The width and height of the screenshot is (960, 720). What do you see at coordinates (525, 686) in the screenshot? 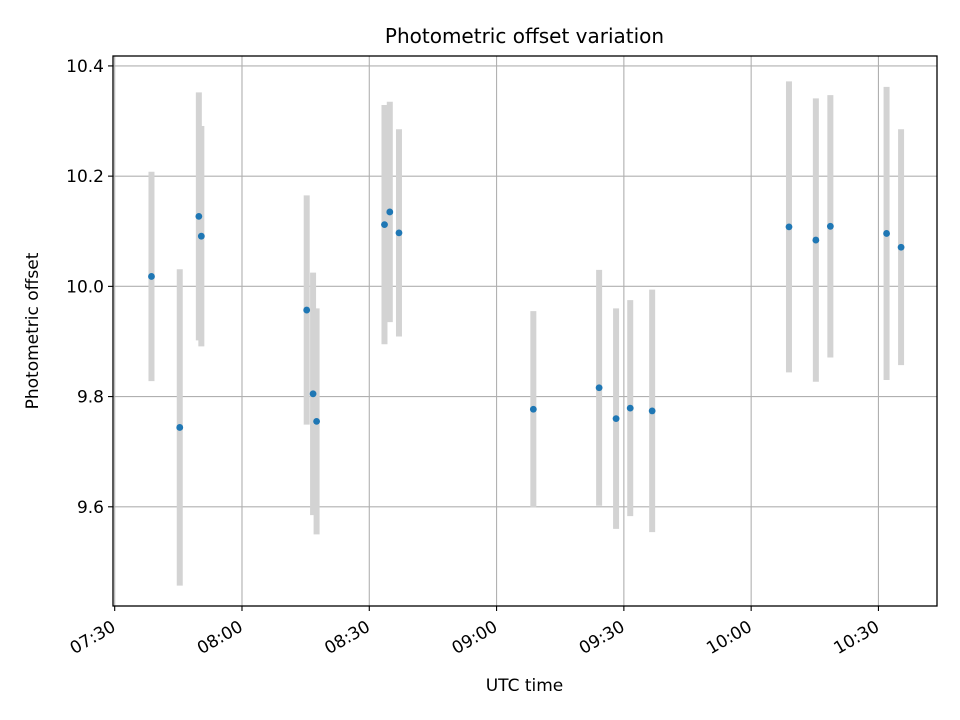
I see `x-axis-label: UTC time` at bounding box center [525, 686].